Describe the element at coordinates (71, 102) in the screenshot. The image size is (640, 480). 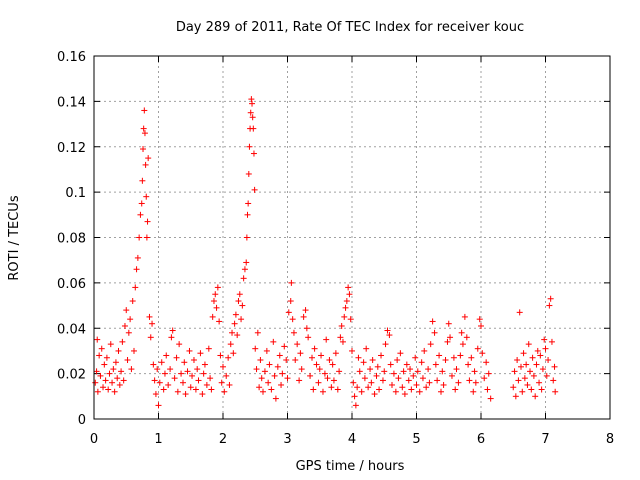
I see `y-tick-label: 0.14` at that location.